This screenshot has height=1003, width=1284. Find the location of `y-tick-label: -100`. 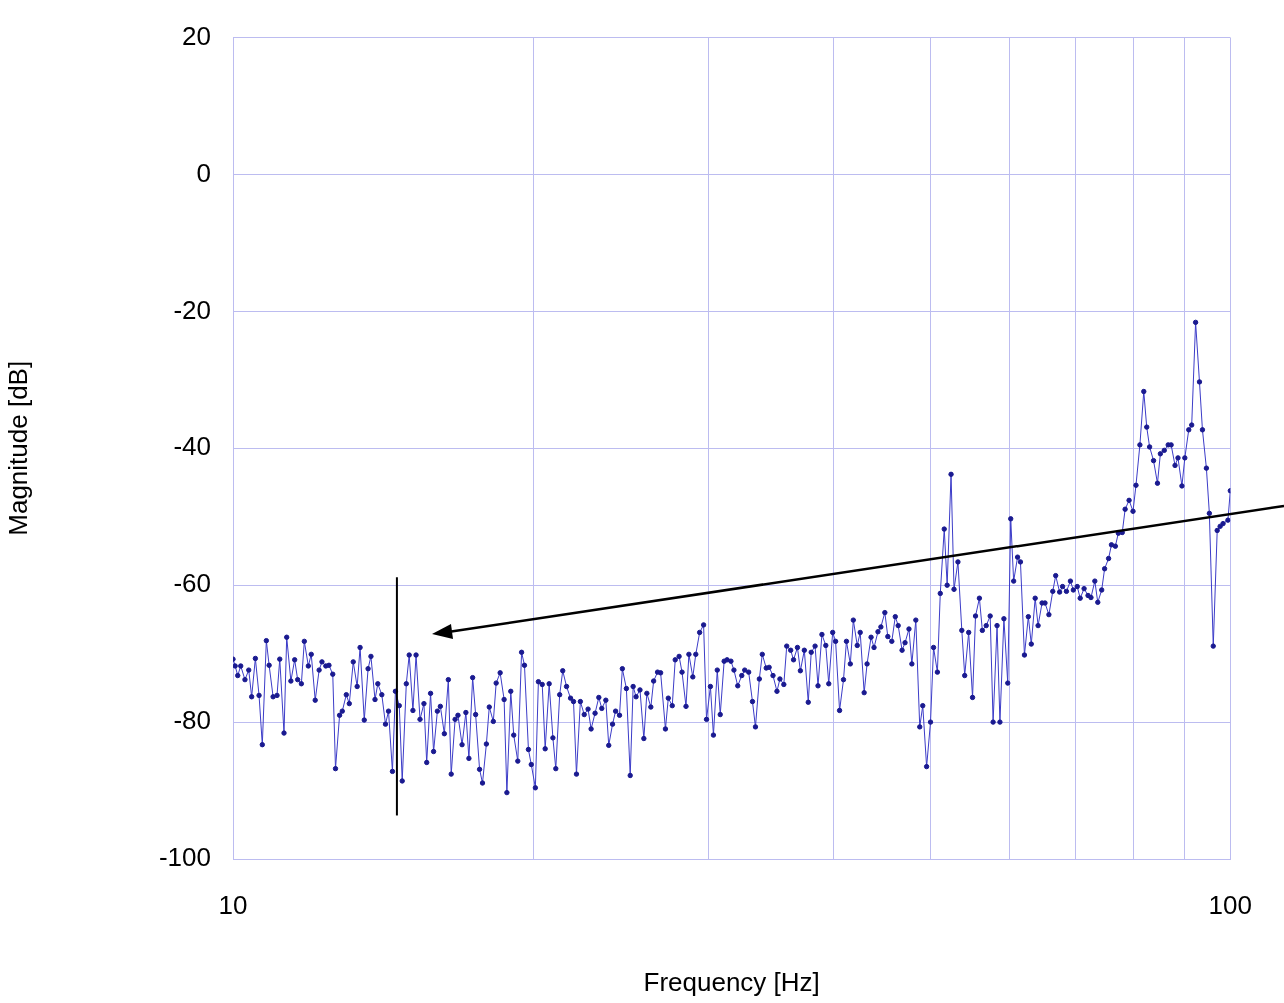

y-tick-label: -100 is located at coordinates (184, 857).